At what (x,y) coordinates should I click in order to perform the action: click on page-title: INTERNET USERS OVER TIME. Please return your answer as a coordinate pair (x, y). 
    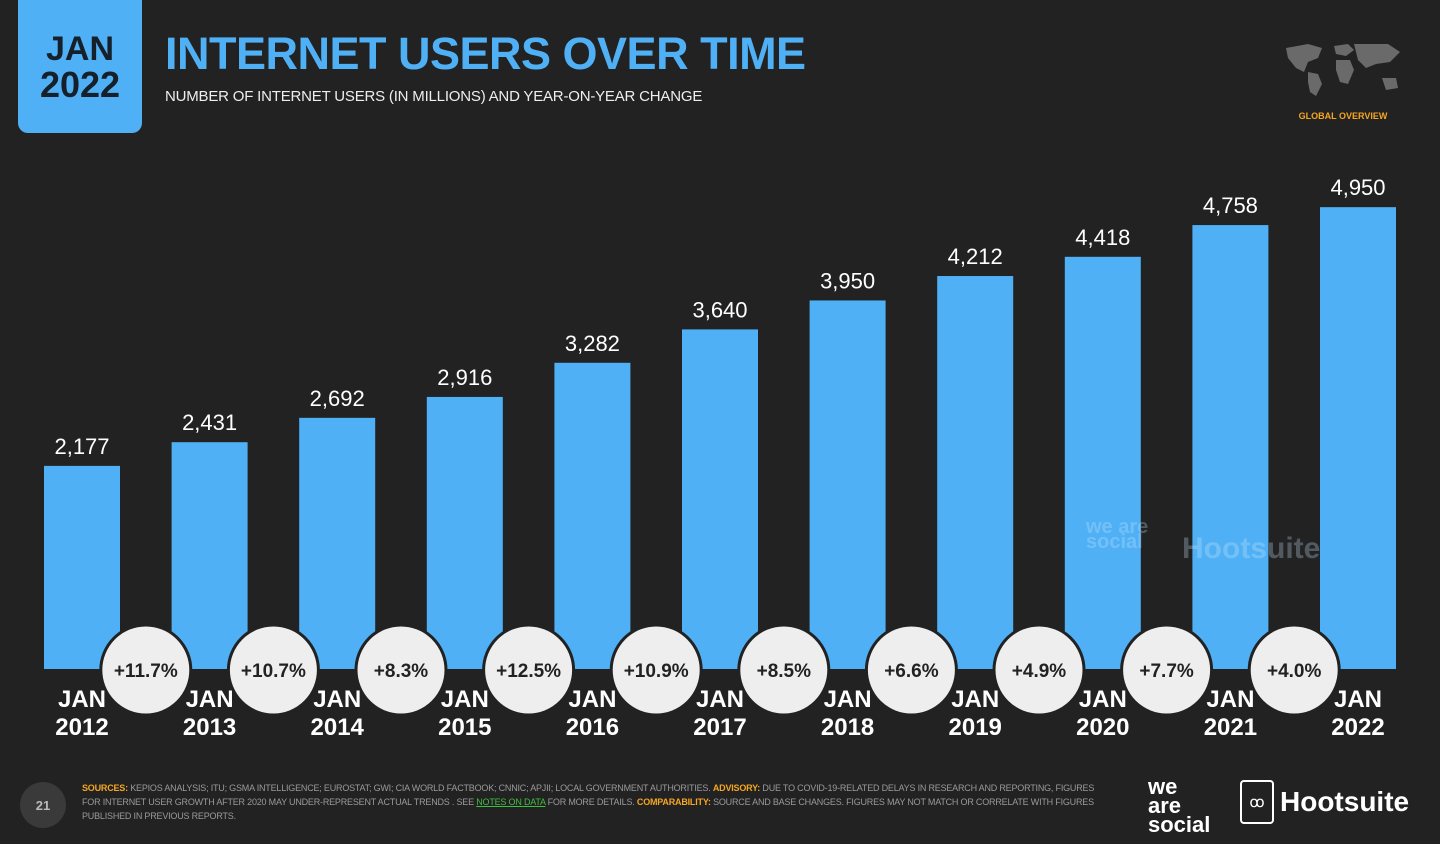
    Looking at the image, I should click on (485, 53).